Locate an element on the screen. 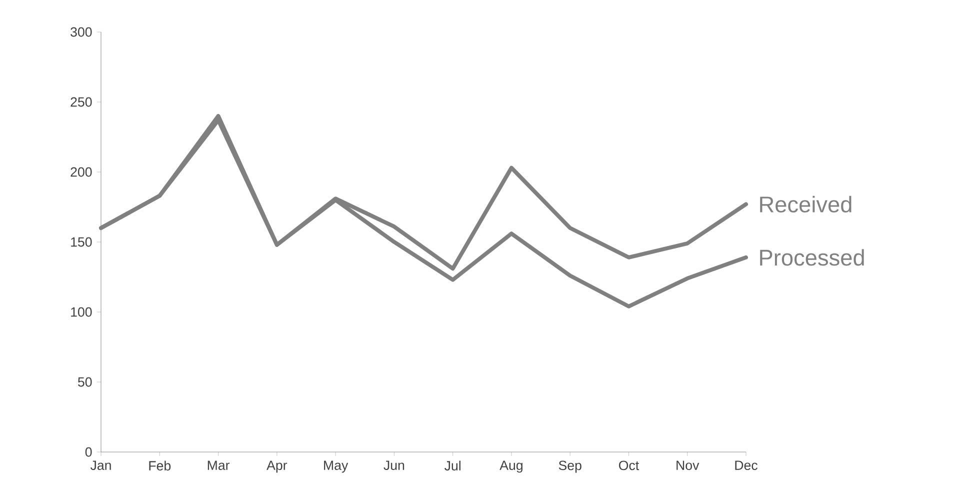 The height and width of the screenshot is (503, 958). x-tick-label: Feb is located at coordinates (160, 465).